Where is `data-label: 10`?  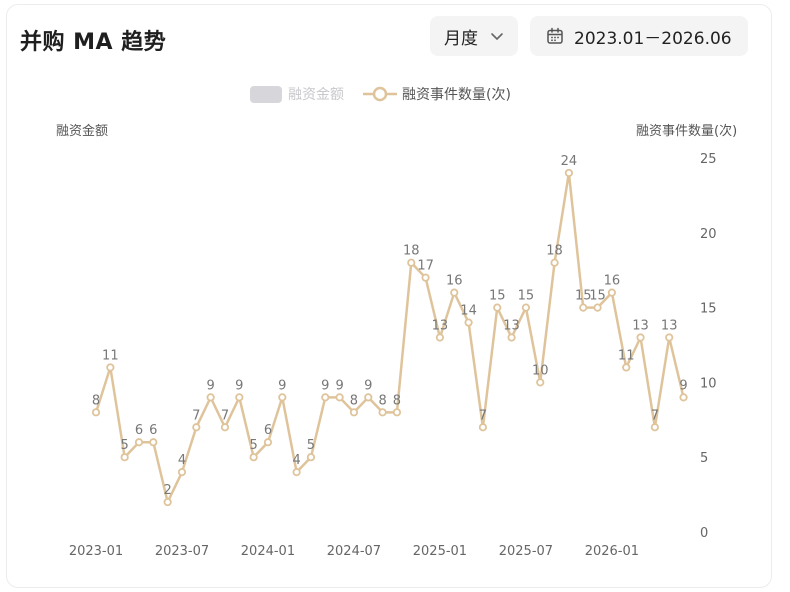 data-label: 10 is located at coordinates (540, 370).